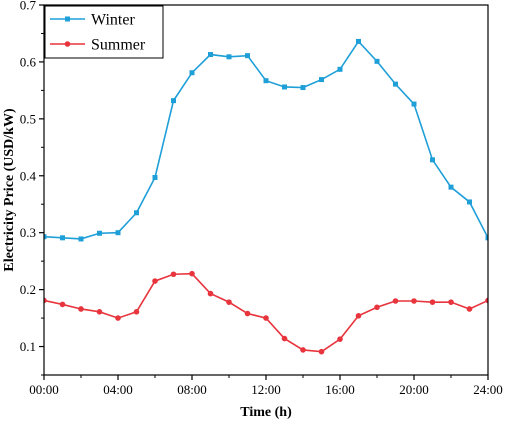 This screenshot has width=505, height=423. I want to click on y-tick-label: 0.5, so click(28, 118).